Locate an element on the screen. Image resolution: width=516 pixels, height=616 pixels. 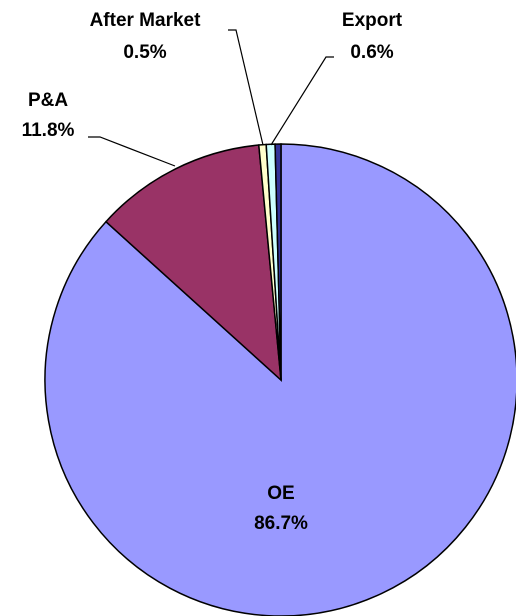
value-label: 11.8% is located at coordinates (48, 130).